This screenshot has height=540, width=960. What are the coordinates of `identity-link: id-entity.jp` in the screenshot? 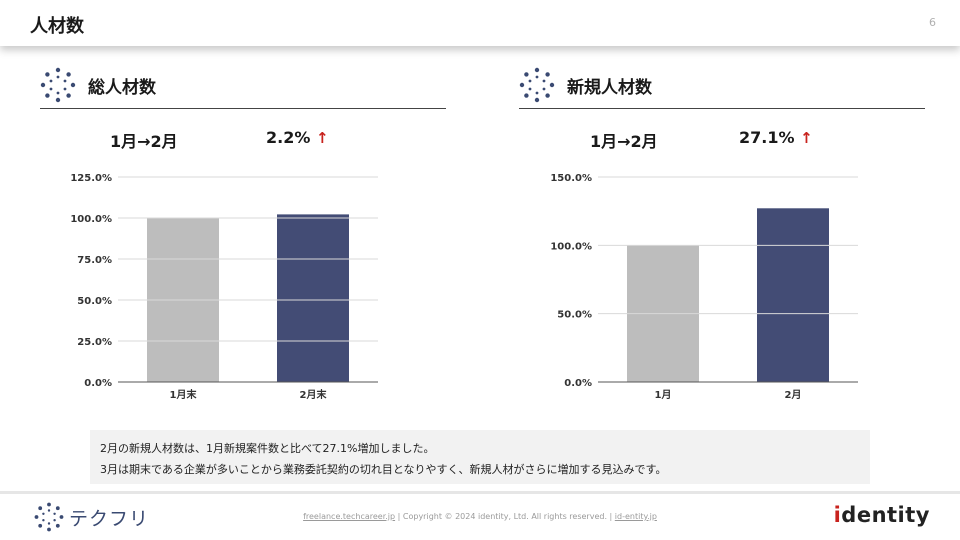 It's located at (635, 516).